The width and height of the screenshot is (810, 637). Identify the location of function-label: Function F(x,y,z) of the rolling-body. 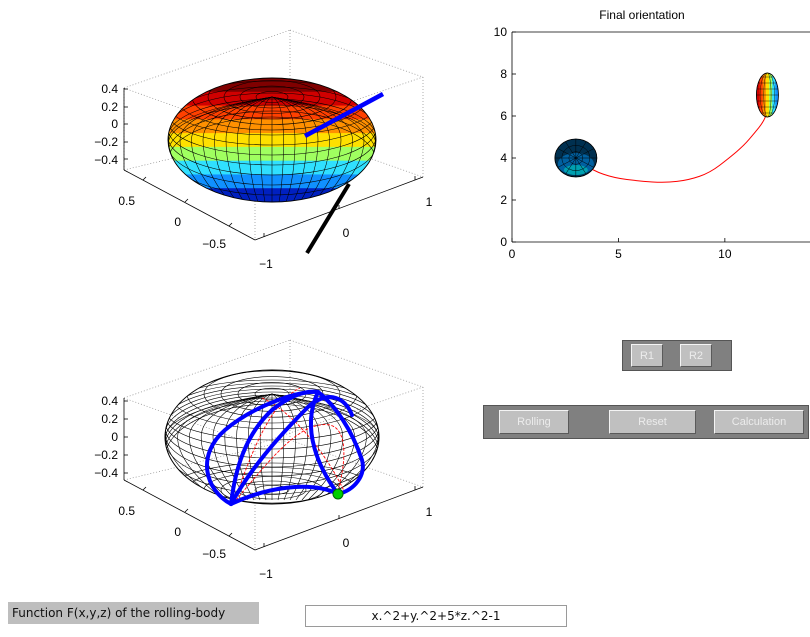
(133, 613).